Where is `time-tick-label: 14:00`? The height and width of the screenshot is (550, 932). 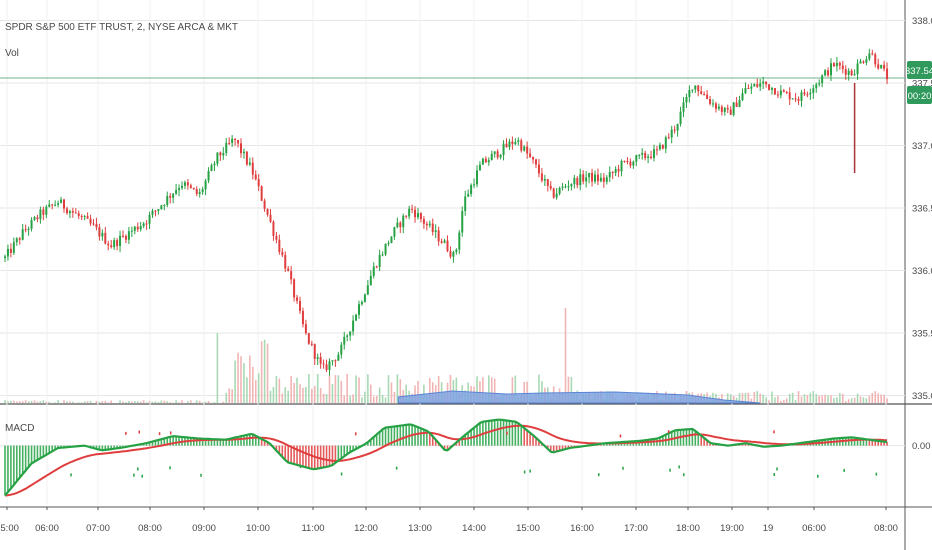
time-tick-label: 14:00 is located at coordinates (474, 528).